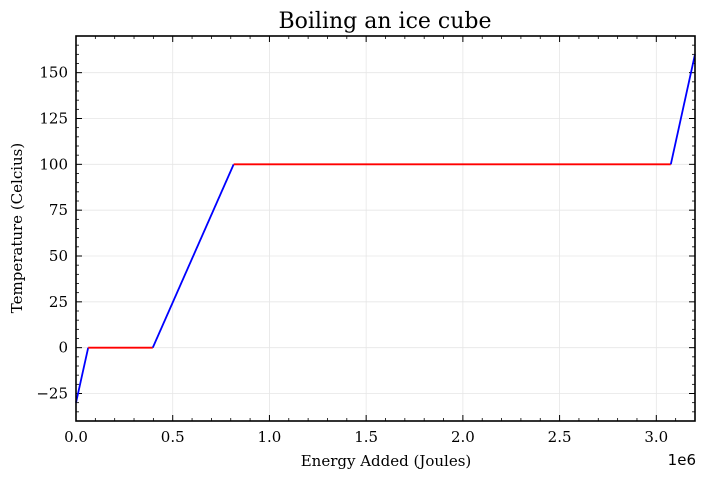 Image resolution: width=706 pixels, height=479 pixels. Describe the element at coordinates (53, 164) in the screenshot. I see `y-tick-label: 100` at that location.